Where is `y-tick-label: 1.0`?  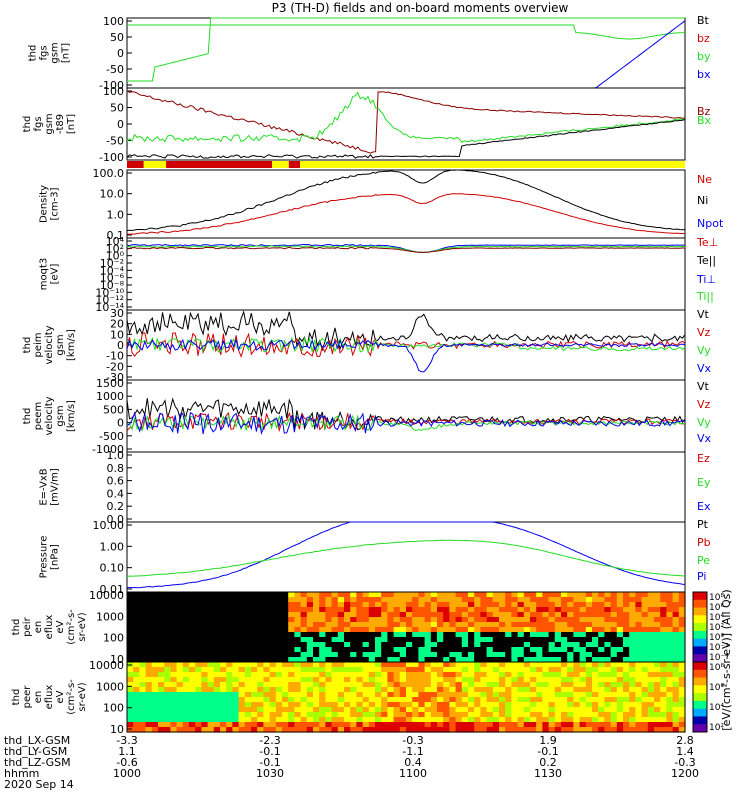 y-tick-label: 1.0 is located at coordinates (116, 455).